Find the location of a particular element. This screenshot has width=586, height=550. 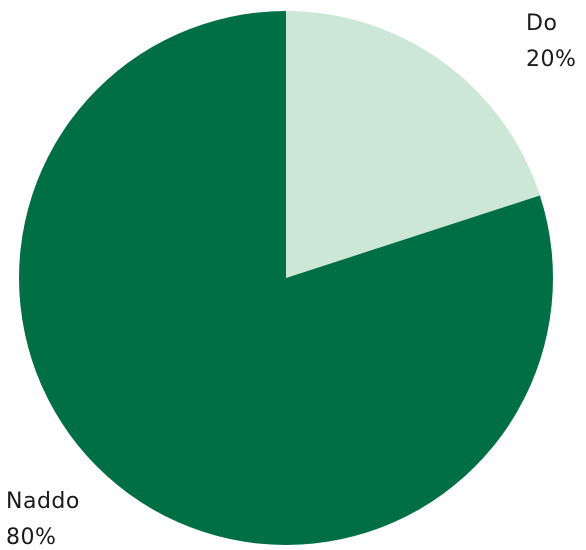

slice-percent-naddo: 80% is located at coordinates (31, 537).